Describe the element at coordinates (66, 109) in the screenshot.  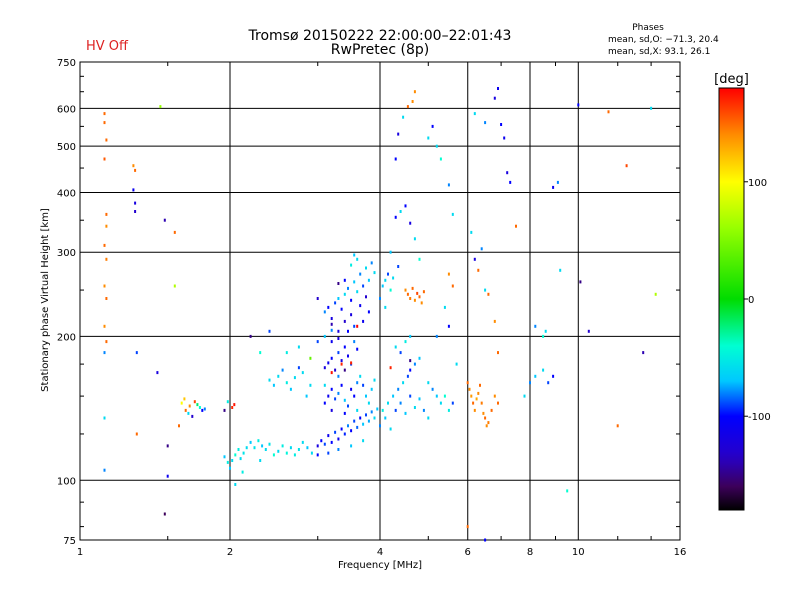
I see `y-tick-label: 600` at that location.